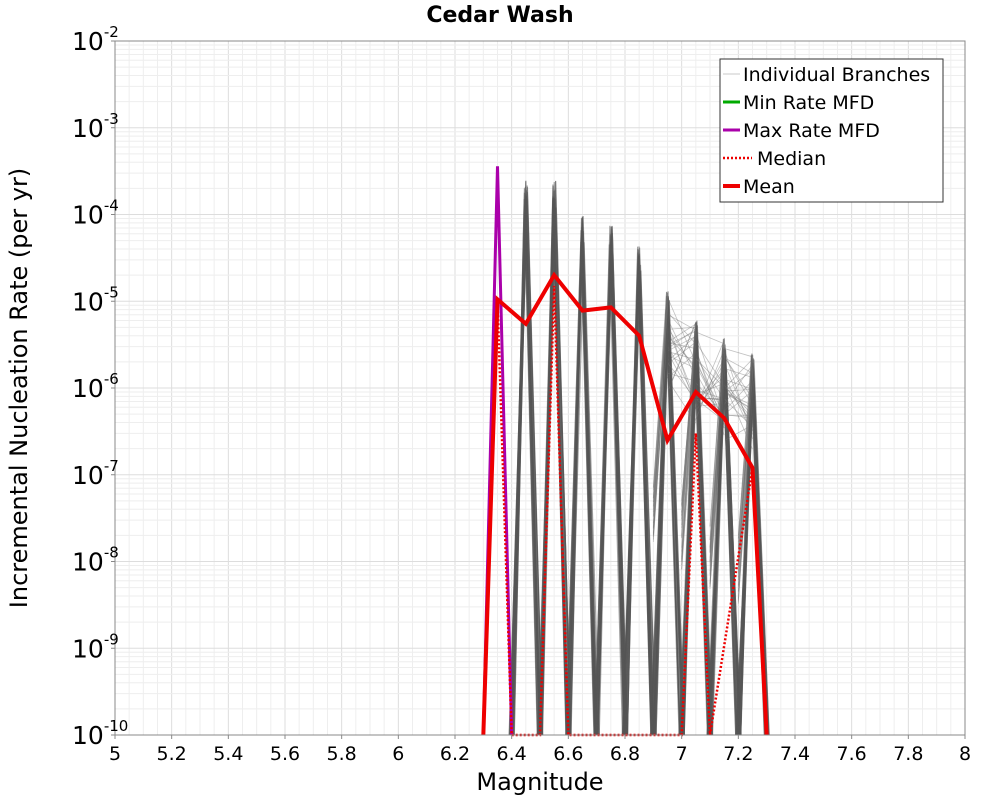  What do you see at coordinates (625, 754) in the screenshot?
I see `x-tick-label: 6.8` at bounding box center [625, 754].